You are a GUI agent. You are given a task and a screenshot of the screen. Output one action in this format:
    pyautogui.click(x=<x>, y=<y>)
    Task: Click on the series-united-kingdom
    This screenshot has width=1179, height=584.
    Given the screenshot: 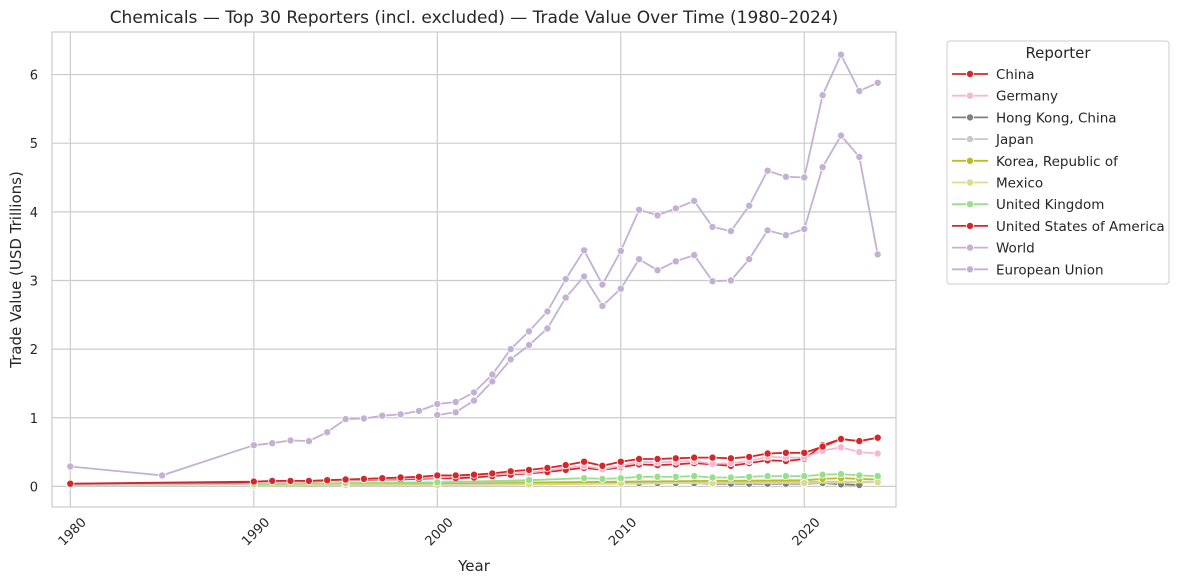 What is the action you would take?
    pyautogui.click(x=565, y=479)
    